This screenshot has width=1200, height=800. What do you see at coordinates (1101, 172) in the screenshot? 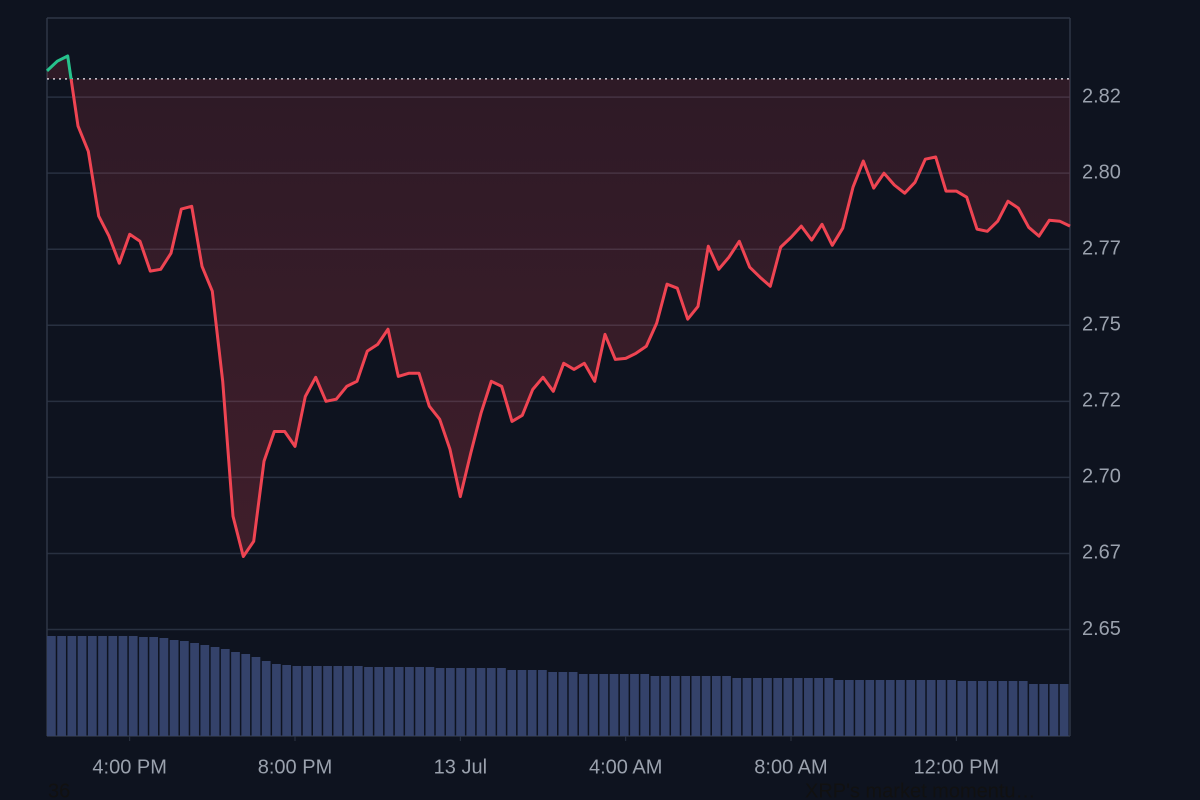
I see `y-tick-label: 2.80` at bounding box center [1101, 172].